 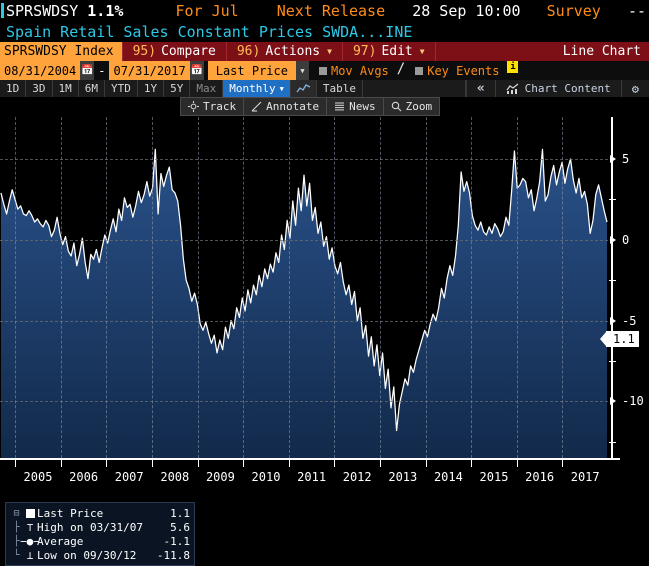 I want to click on key-events-checkbox: Key Events, so click(x=457, y=70).